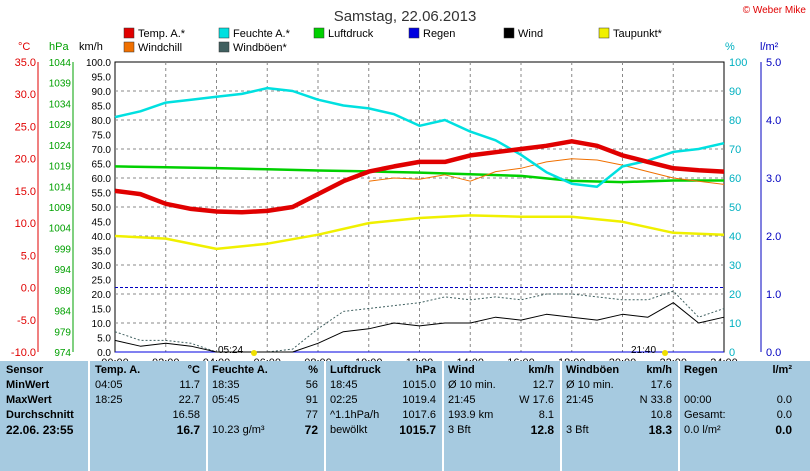 The width and height of the screenshot is (810, 471). I want to click on kmh-unit-label: km/h, so click(91, 47).